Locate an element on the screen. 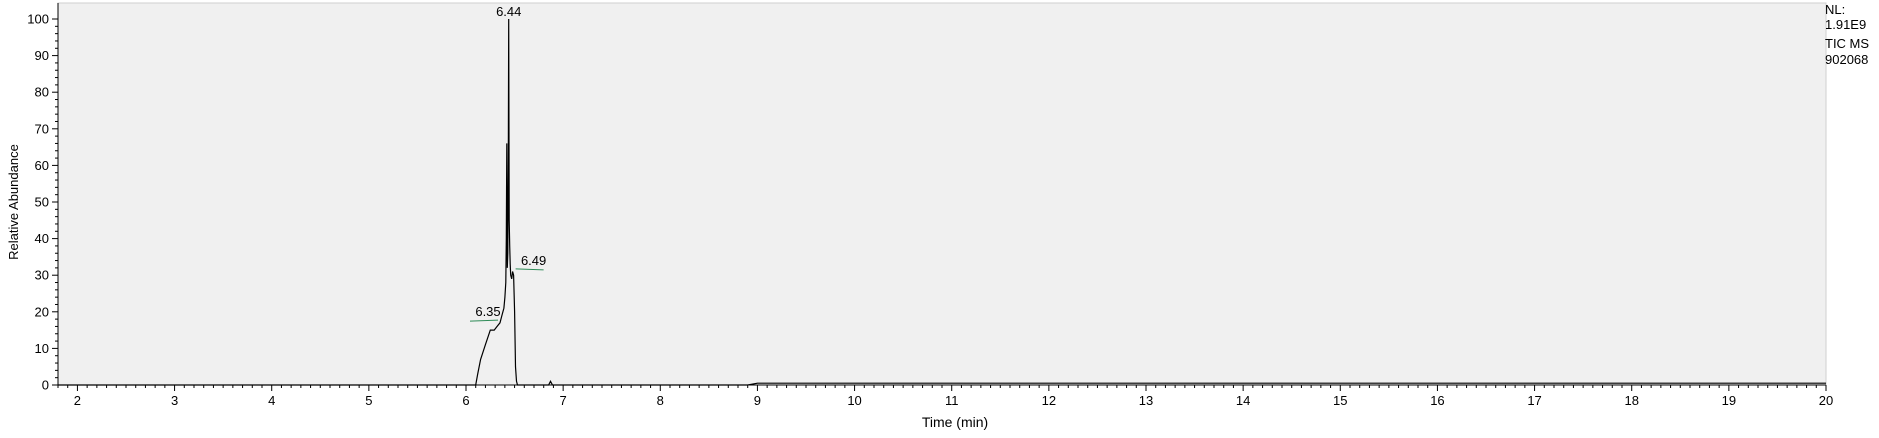  x-axis-ticks: 2 3 4 5 6 7 8 9 10 11 12 13 14 15 16 17 18 19 20 is located at coordinates (945, 396).